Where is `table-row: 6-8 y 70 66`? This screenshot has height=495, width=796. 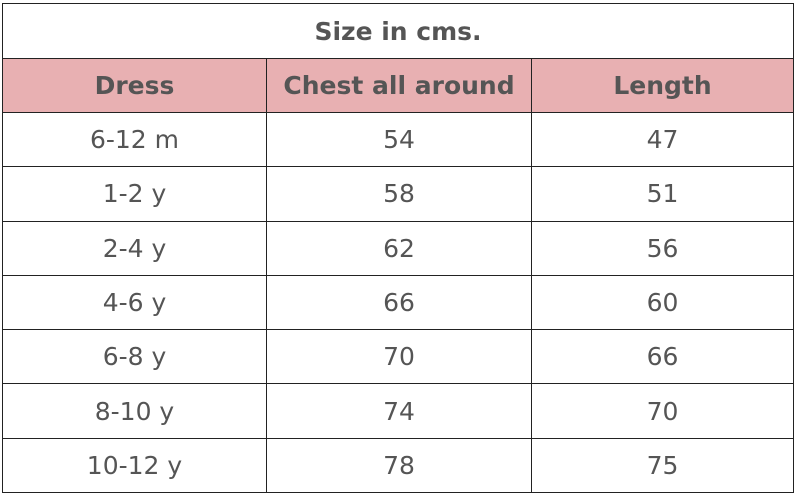 table-row: 6-8 y 70 66 is located at coordinates (398, 357).